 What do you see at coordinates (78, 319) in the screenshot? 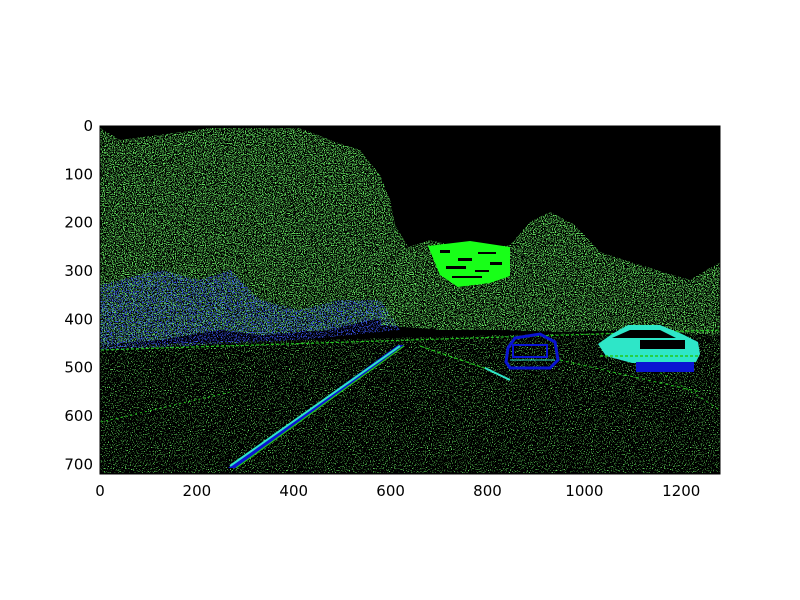
I see `y-tick-label: 400` at bounding box center [78, 319].